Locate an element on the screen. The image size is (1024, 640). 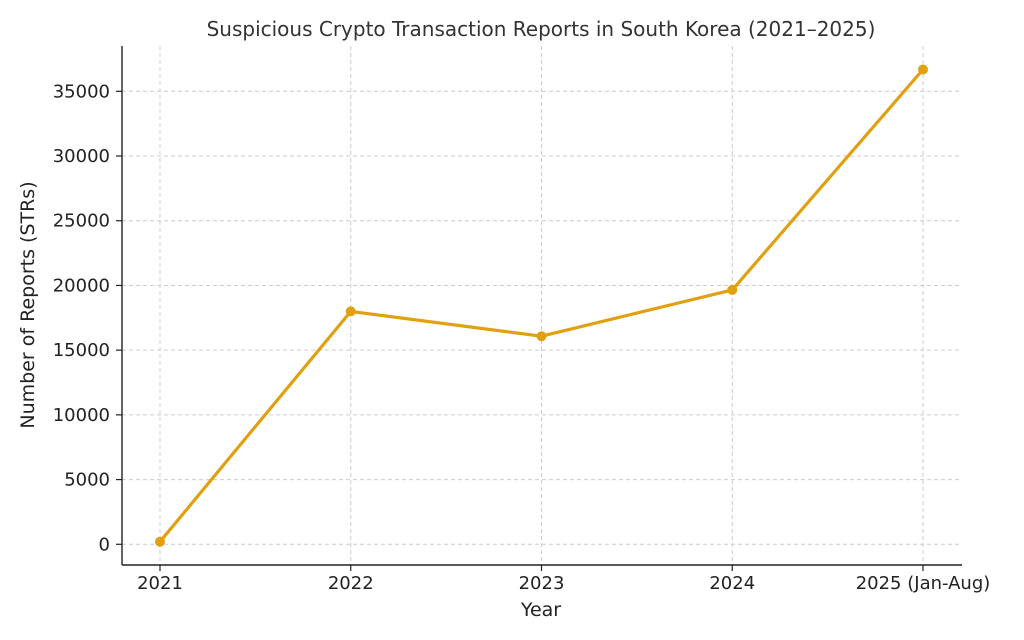
y-tick-label: 25000 is located at coordinates (81, 221).